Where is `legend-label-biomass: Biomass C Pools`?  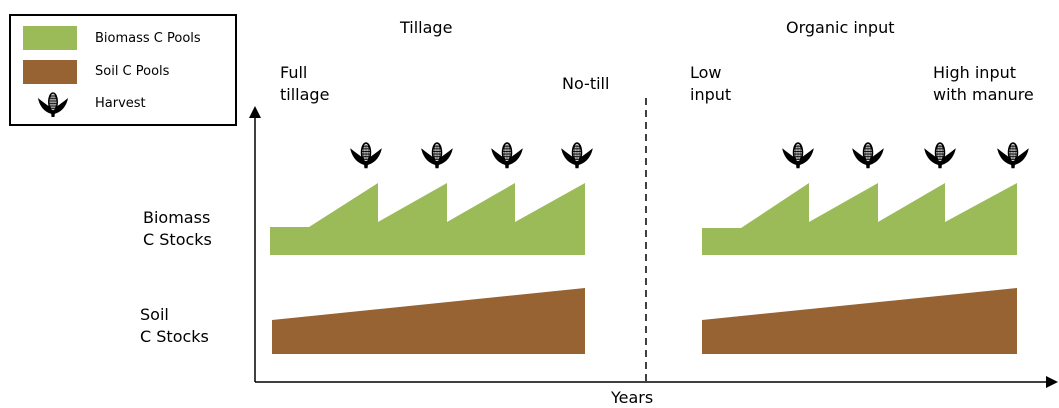
legend-label-biomass: Biomass C Pools is located at coordinates (148, 38).